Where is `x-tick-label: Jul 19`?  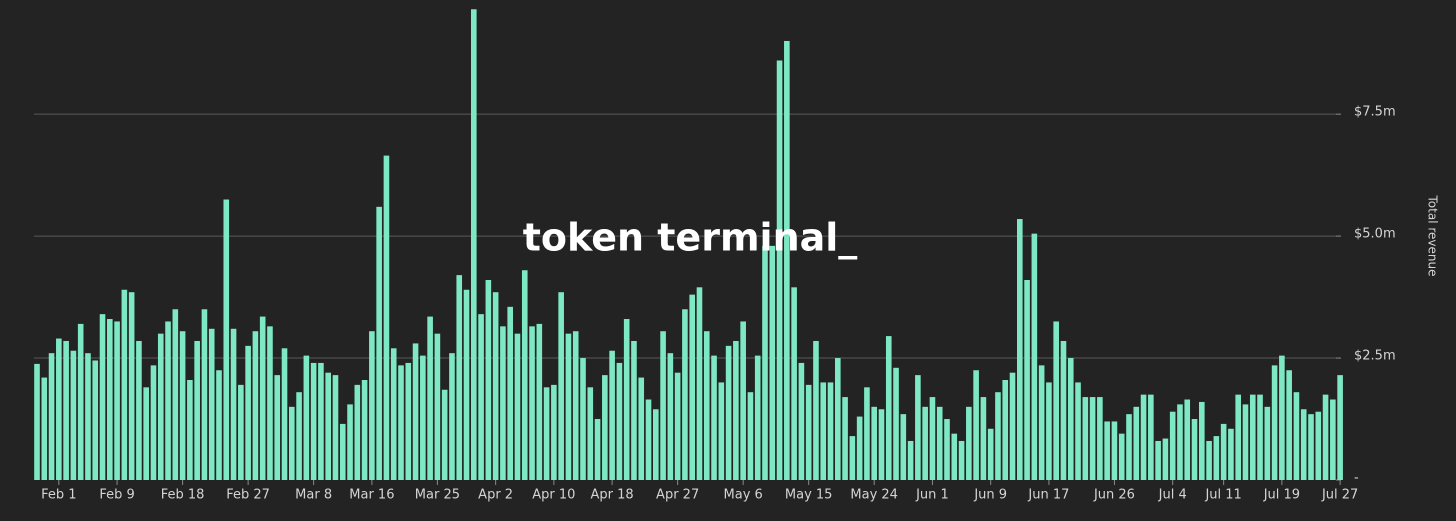 x-tick-label: Jul 19 is located at coordinates (1281, 495).